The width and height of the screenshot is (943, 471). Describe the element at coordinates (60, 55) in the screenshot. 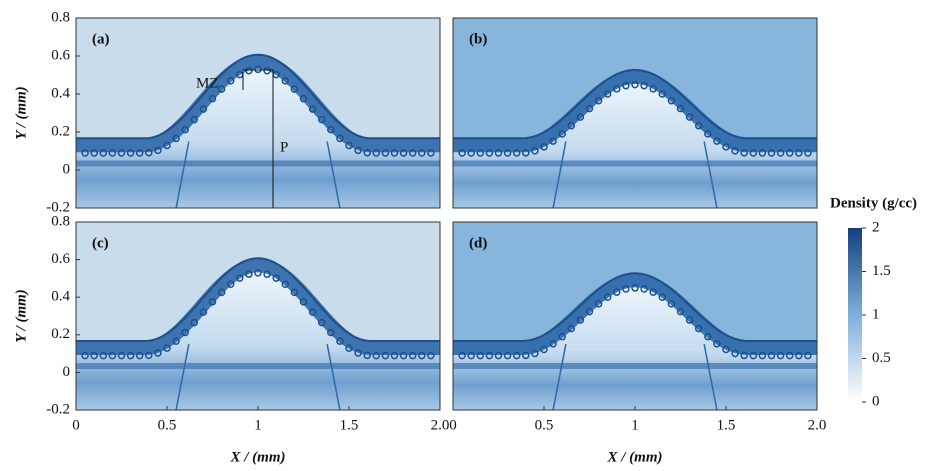

I see `y-tick-label: 0.6` at that location.